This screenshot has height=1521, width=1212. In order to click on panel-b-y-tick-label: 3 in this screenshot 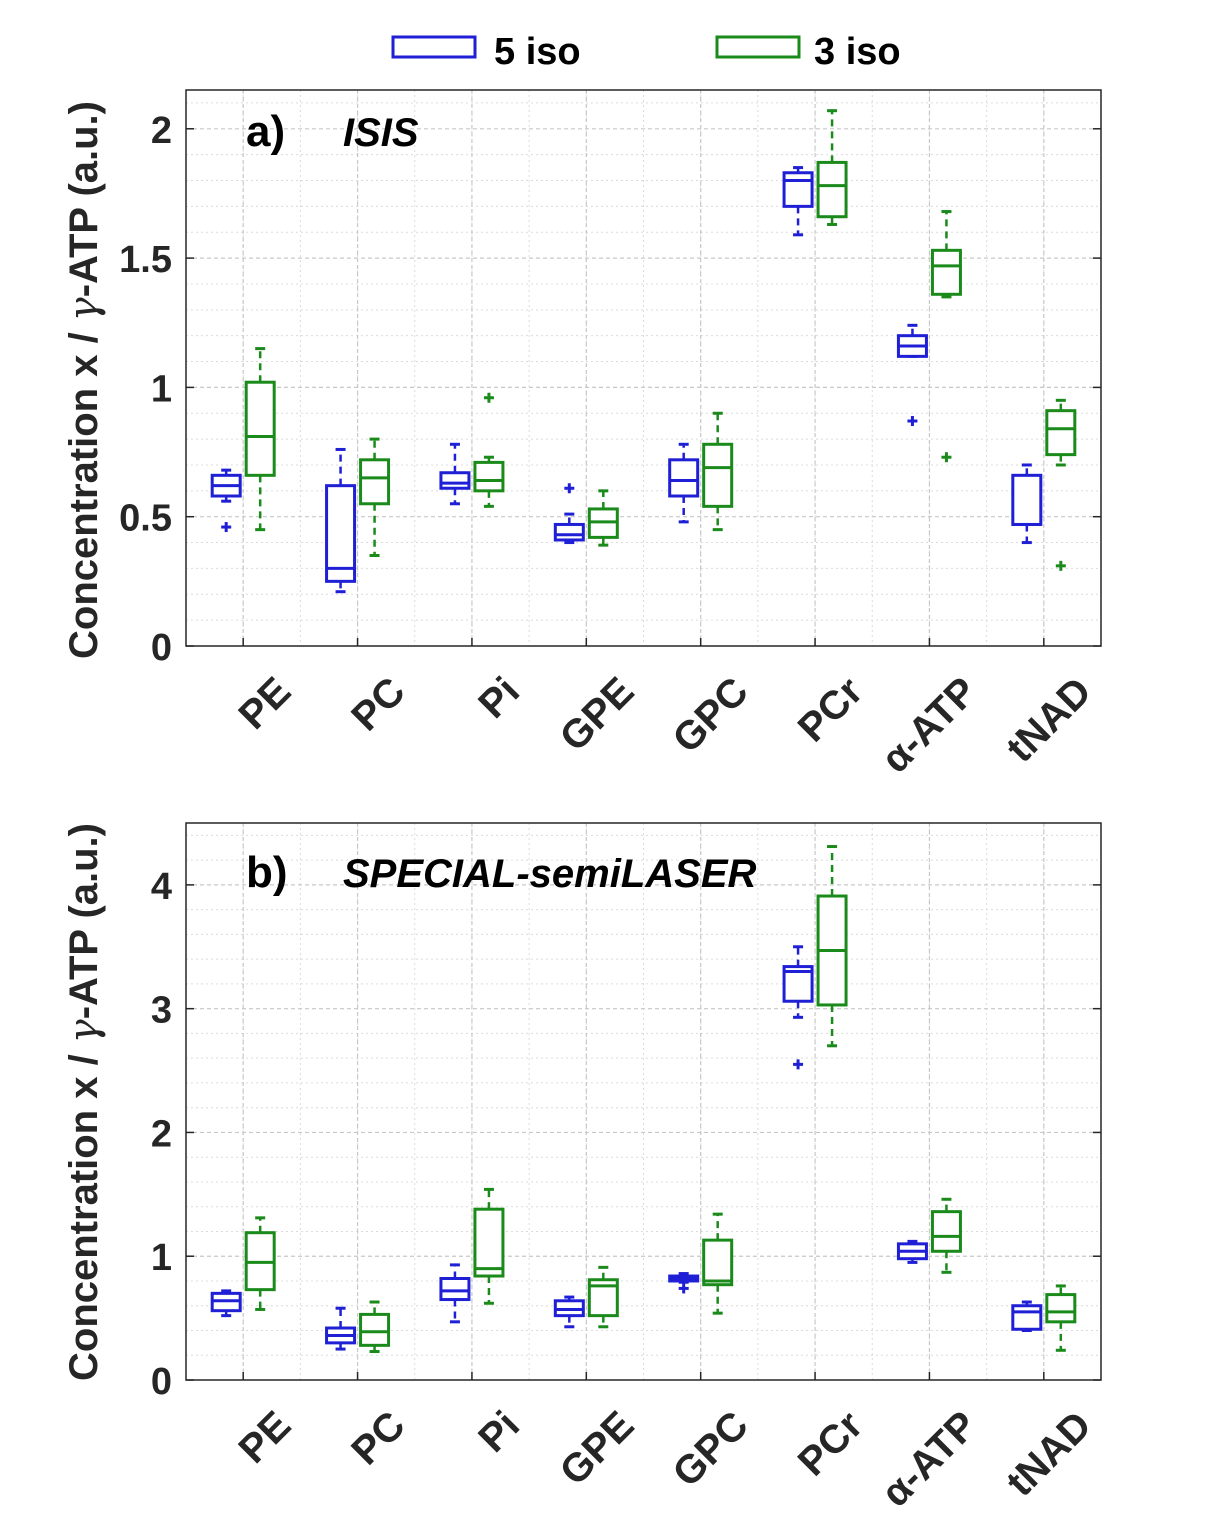, I will do `click(161, 1011)`.